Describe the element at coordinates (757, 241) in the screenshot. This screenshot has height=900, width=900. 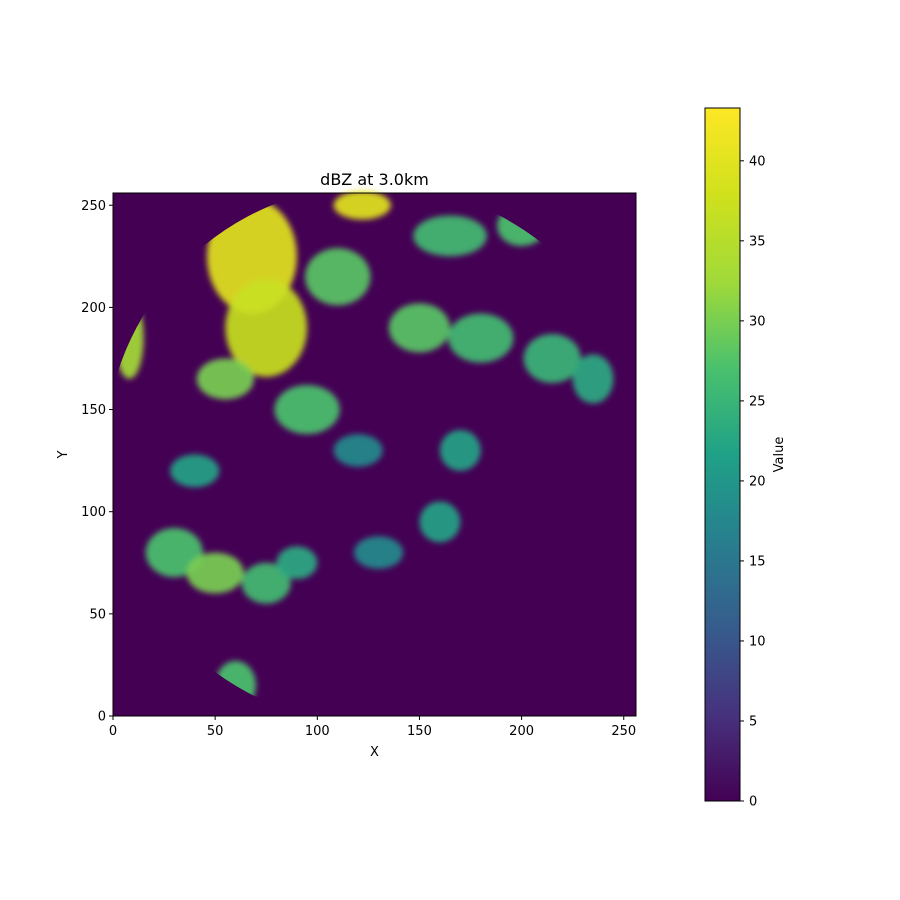
I see `colorbar-tick-label: 35` at that location.